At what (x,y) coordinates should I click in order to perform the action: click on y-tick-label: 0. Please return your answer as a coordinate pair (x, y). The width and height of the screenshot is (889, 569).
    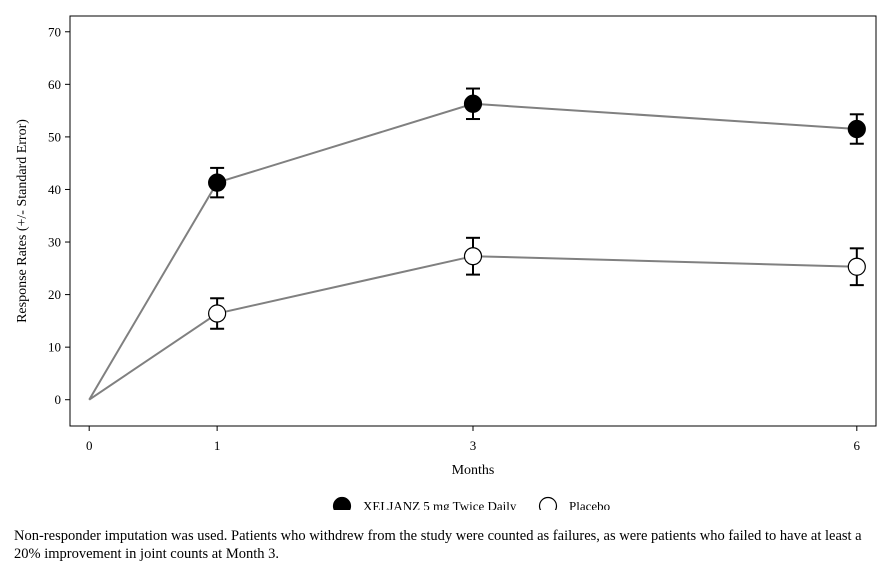
    Looking at the image, I should click on (58, 399).